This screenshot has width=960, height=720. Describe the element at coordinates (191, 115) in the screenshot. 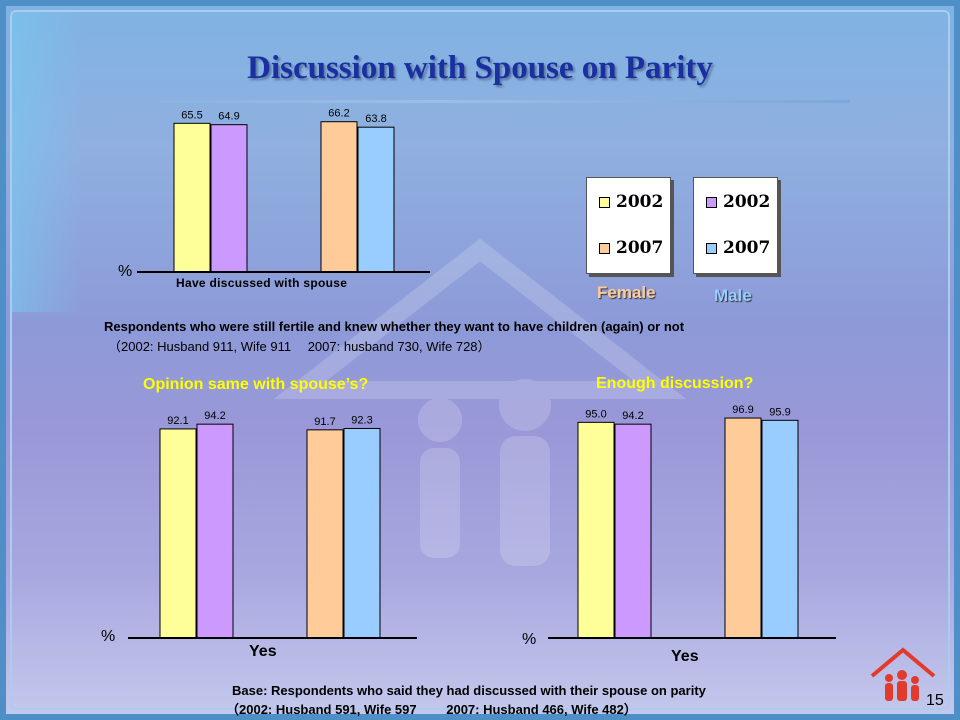

I see `data-label-1-female-2002: 65.5` at that location.